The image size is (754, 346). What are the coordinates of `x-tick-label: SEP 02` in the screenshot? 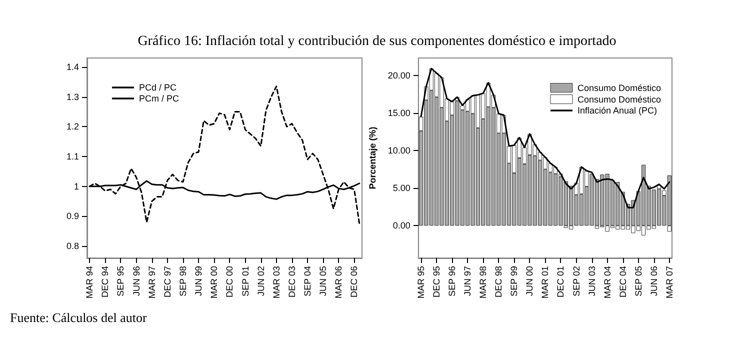 It's located at (576, 281).